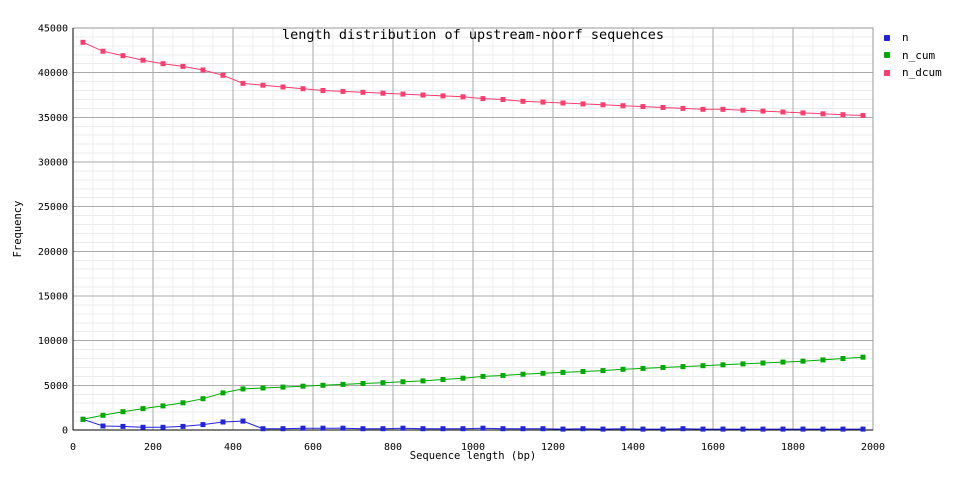  I want to click on y-tick-label: 5000, so click(56, 386).